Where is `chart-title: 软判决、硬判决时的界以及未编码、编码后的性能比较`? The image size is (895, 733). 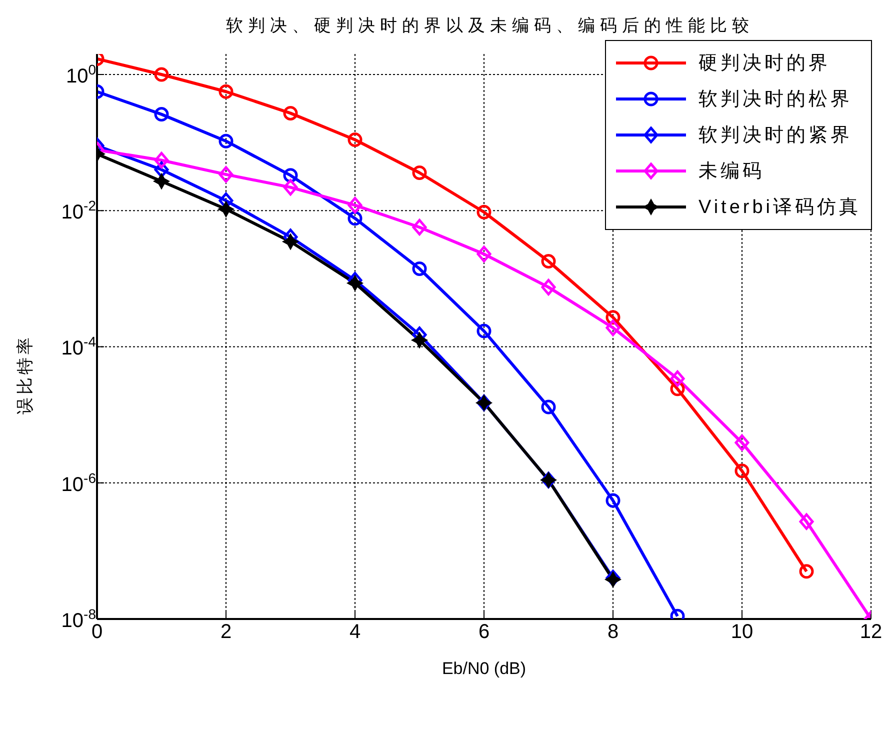
chart-title: 软判决、硬判决时的界以及未编码、编码后的性能比较 is located at coordinates (490, 26).